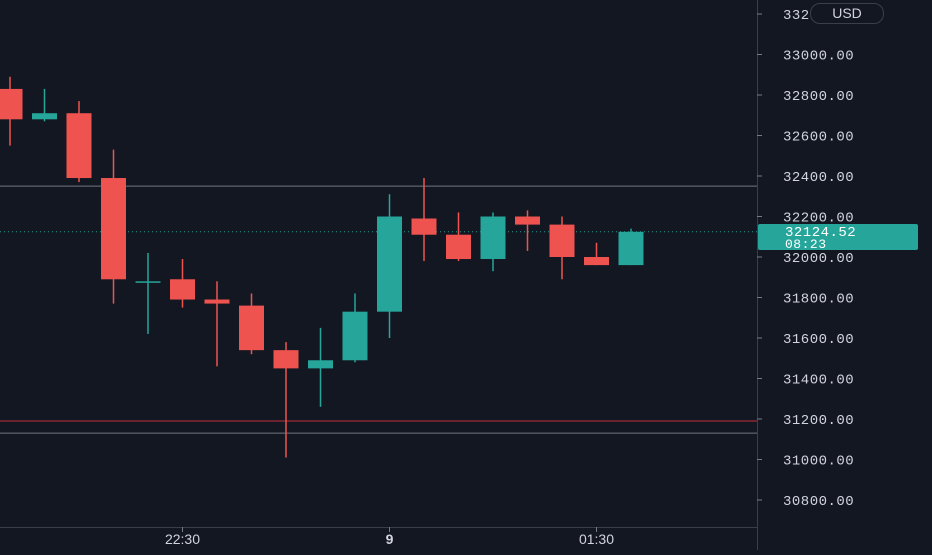  Describe the element at coordinates (818, 300) in the screenshot. I see `y-tick-label: 31800.00` at that location.